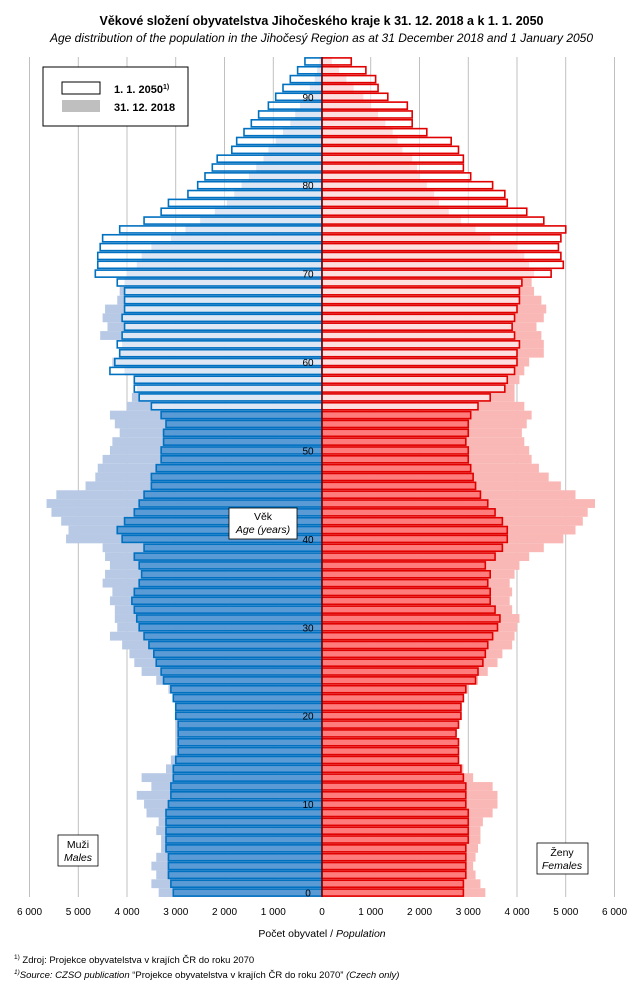 The width and height of the screenshot is (643, 988). What do you see at coordinates (308, 98) in the screenshot?
I see `age-tick-label: 90` at bounding box center [308, 98].